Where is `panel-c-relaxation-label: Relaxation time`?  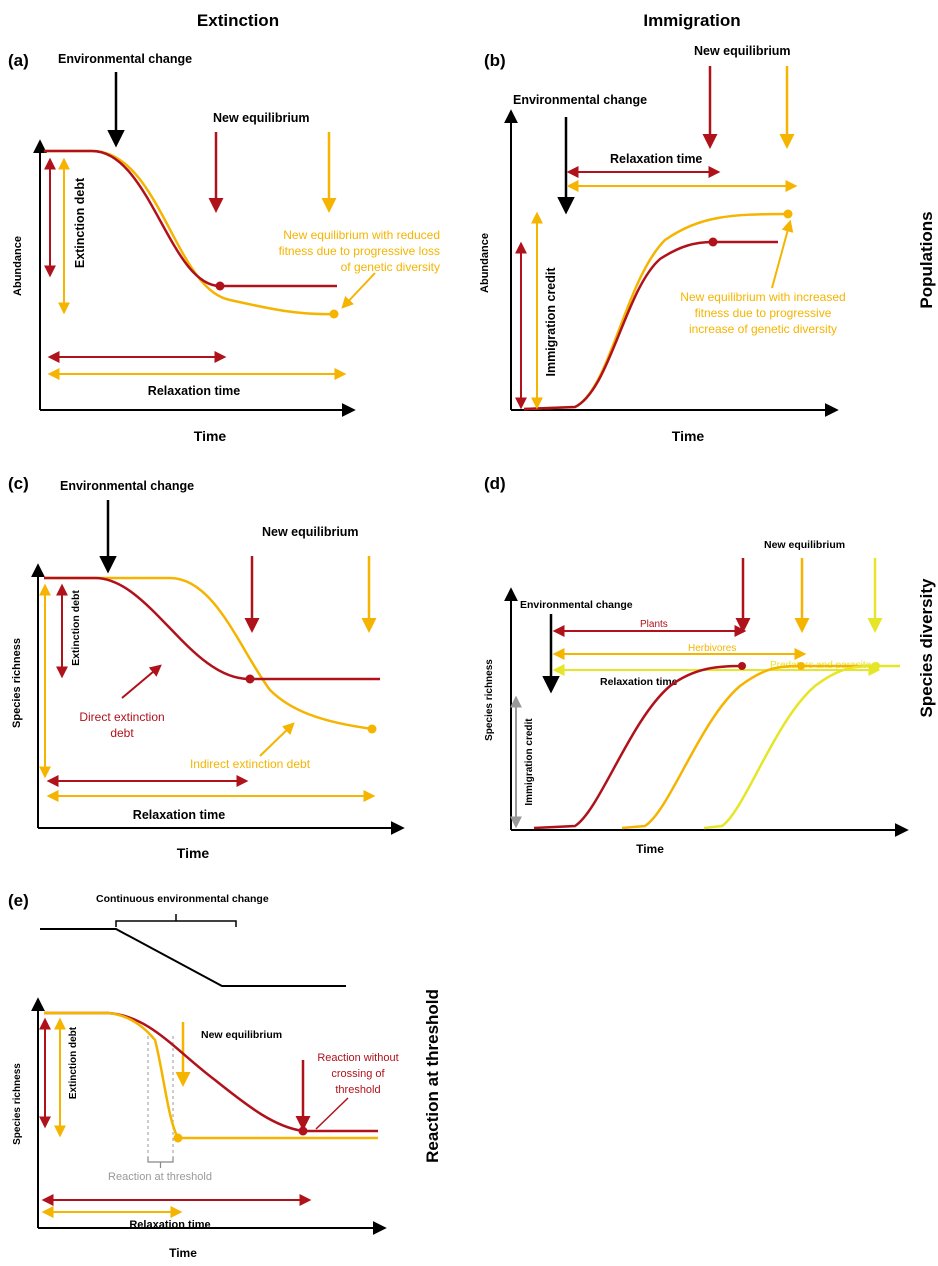 panel-c-relaxation-label: Relaxation time is located at coordinates (179, 815).